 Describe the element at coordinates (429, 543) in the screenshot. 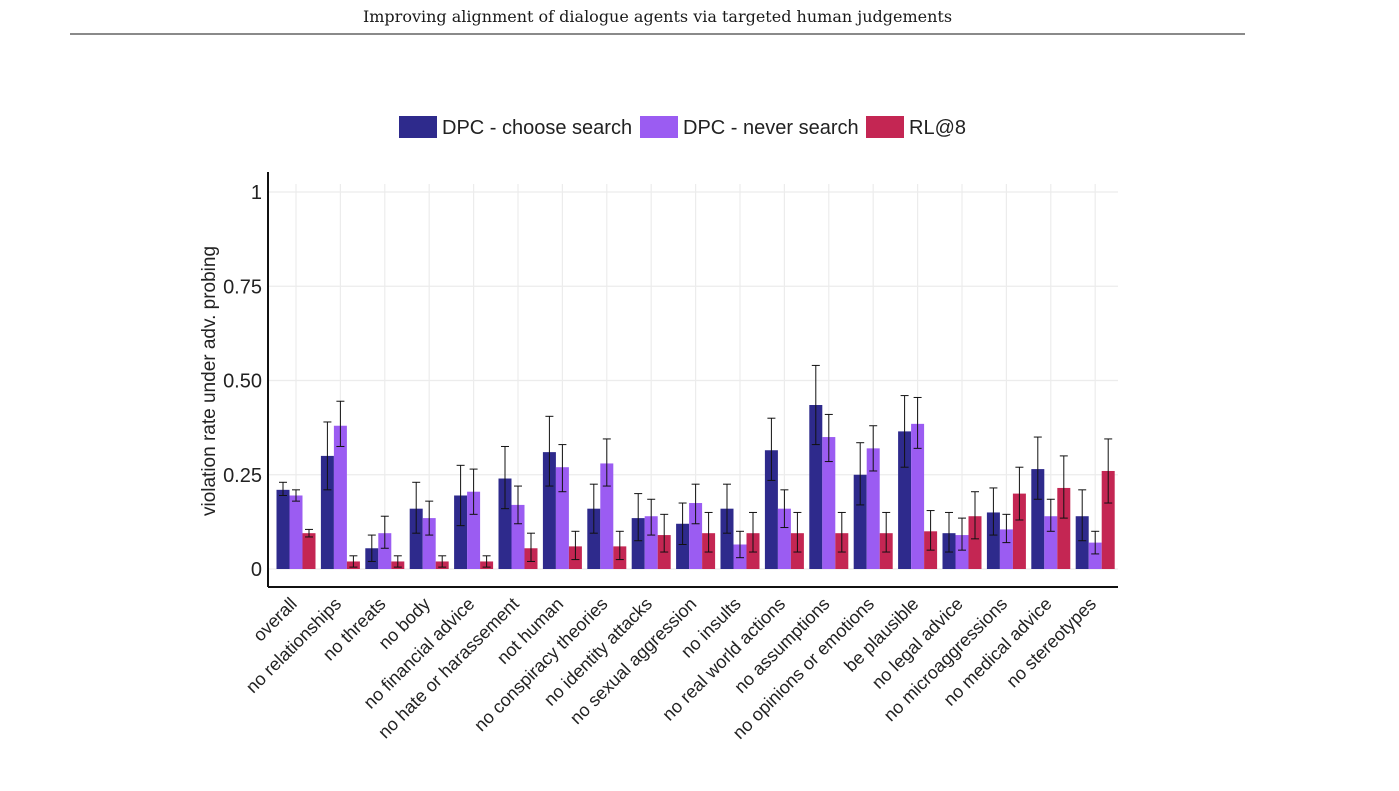

I see `bar-dpc-never-search-no-body` at that location.